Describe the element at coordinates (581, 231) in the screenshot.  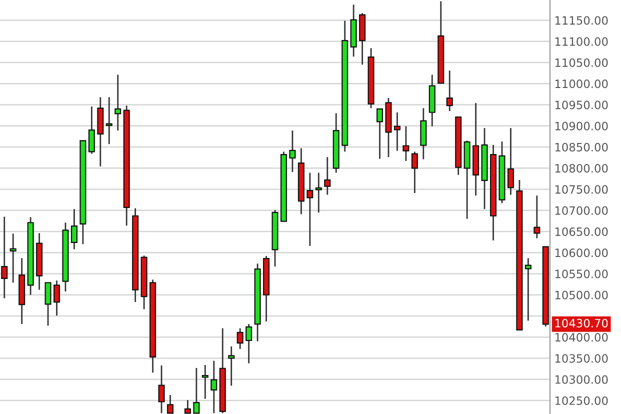
I see `y-tick-label: 10650.00` at that location.